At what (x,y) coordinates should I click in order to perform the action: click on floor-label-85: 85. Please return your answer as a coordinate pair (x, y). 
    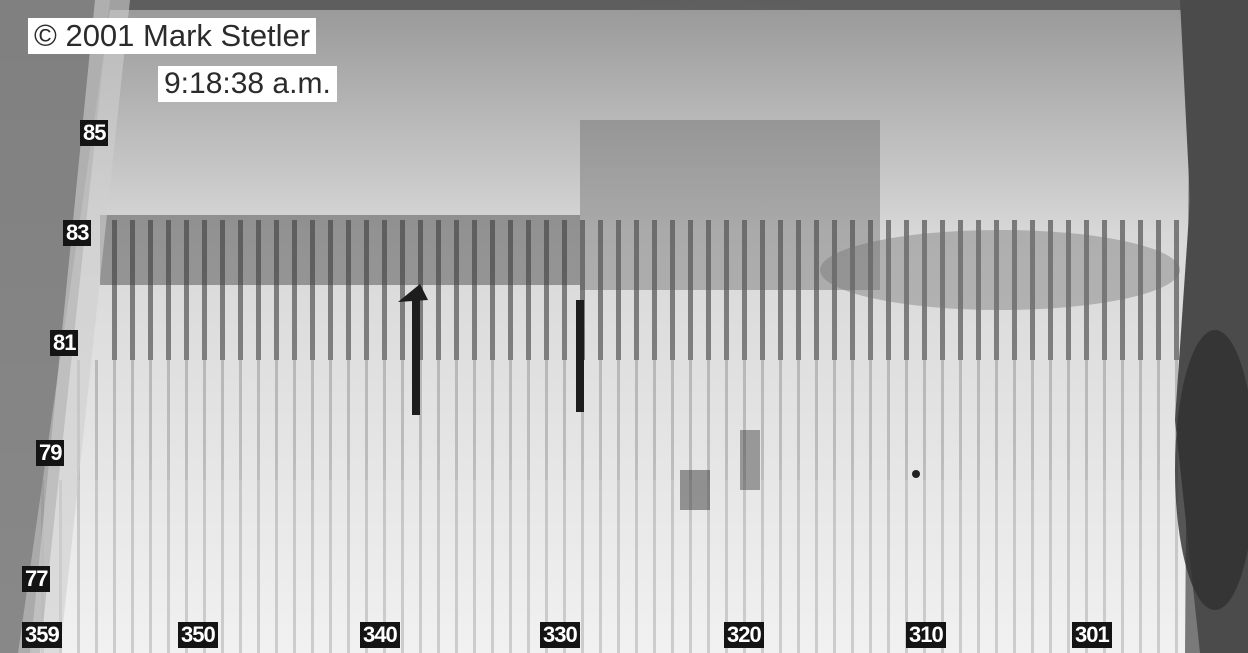
    Looking at the image, I should click on (94, 133).